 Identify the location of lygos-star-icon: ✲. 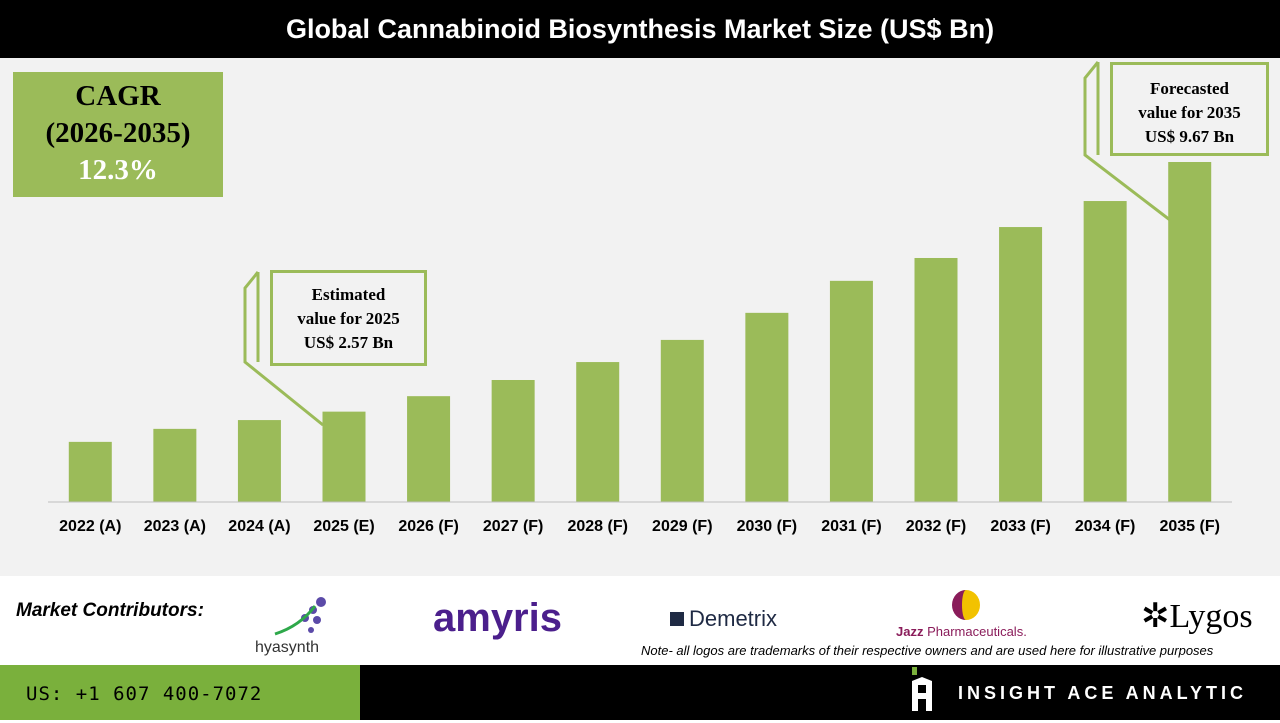
(1155, 616).